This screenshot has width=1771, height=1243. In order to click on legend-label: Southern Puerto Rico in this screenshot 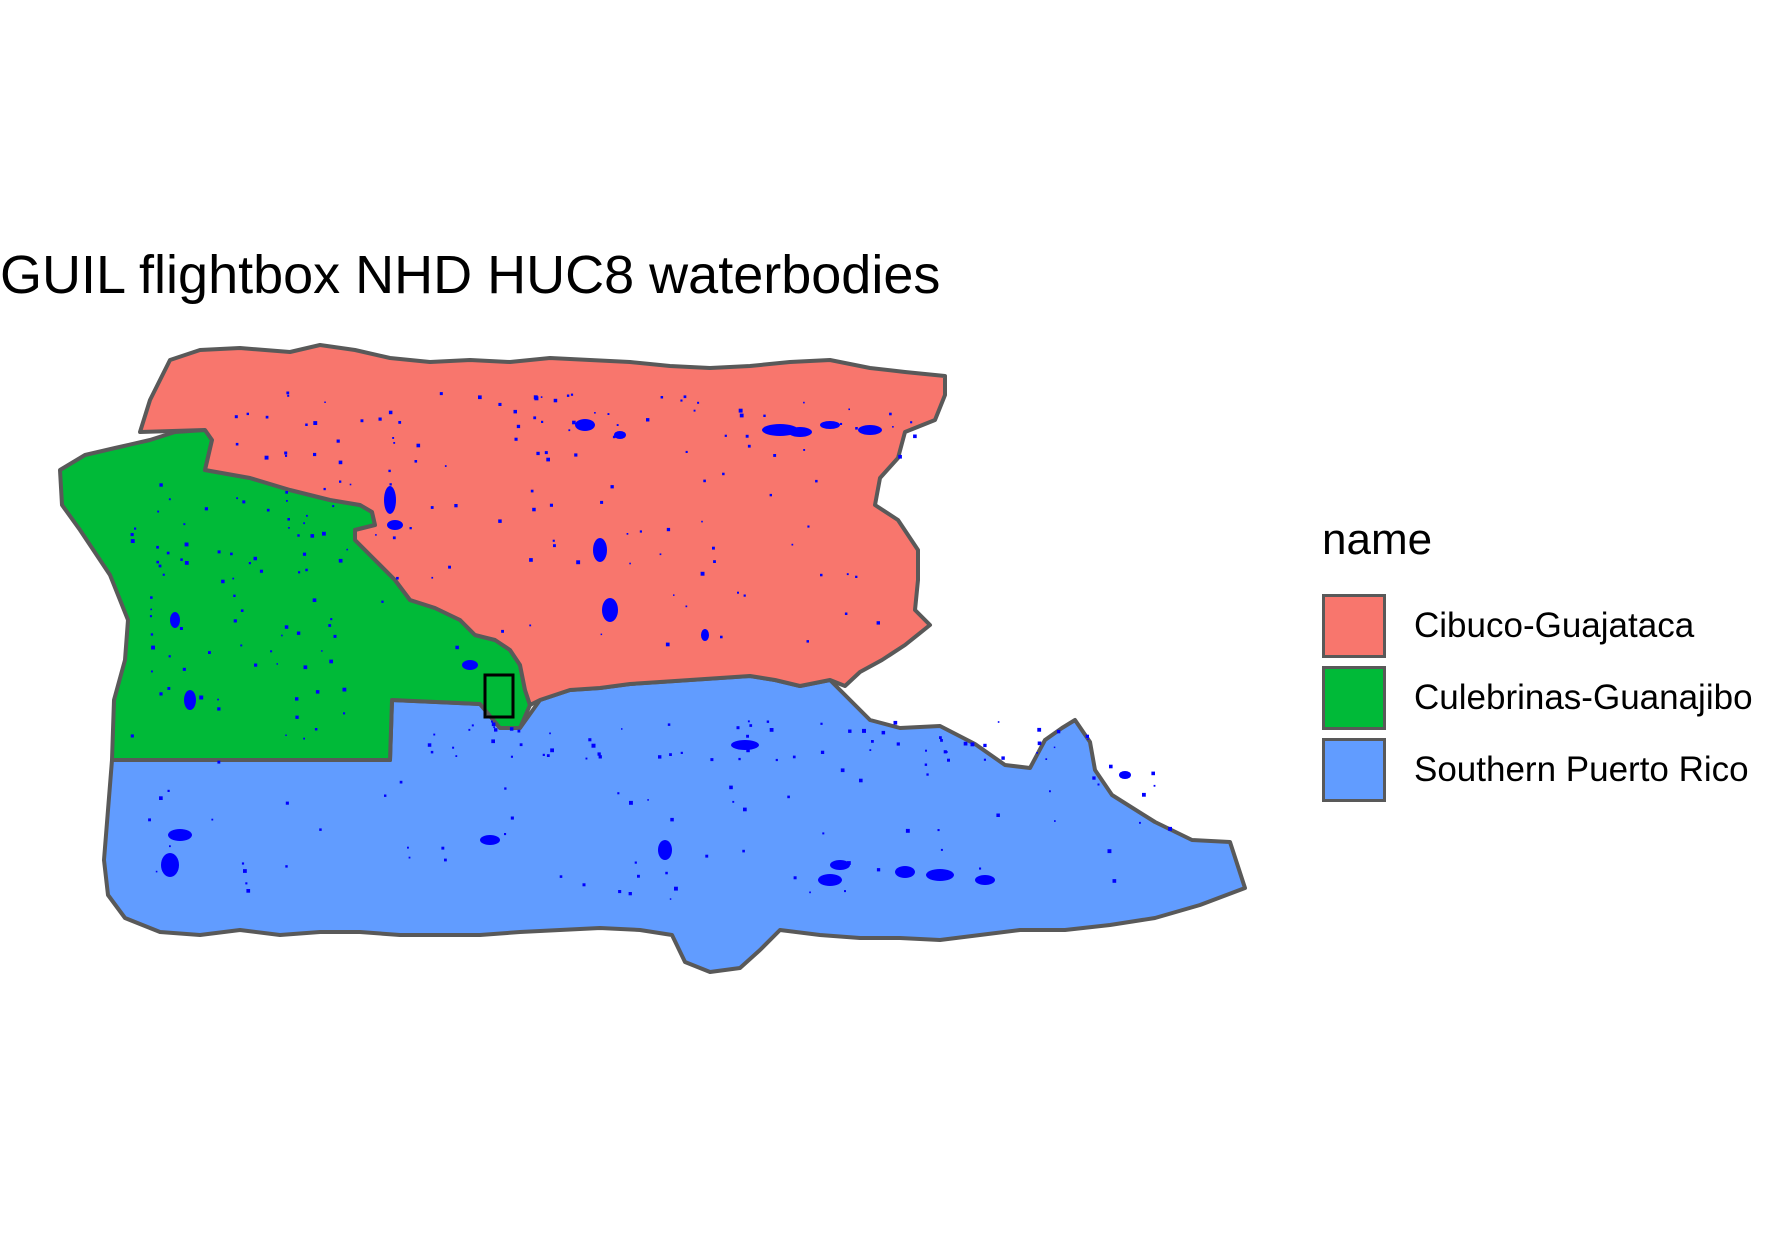, I will do `click(1581, 769)`.